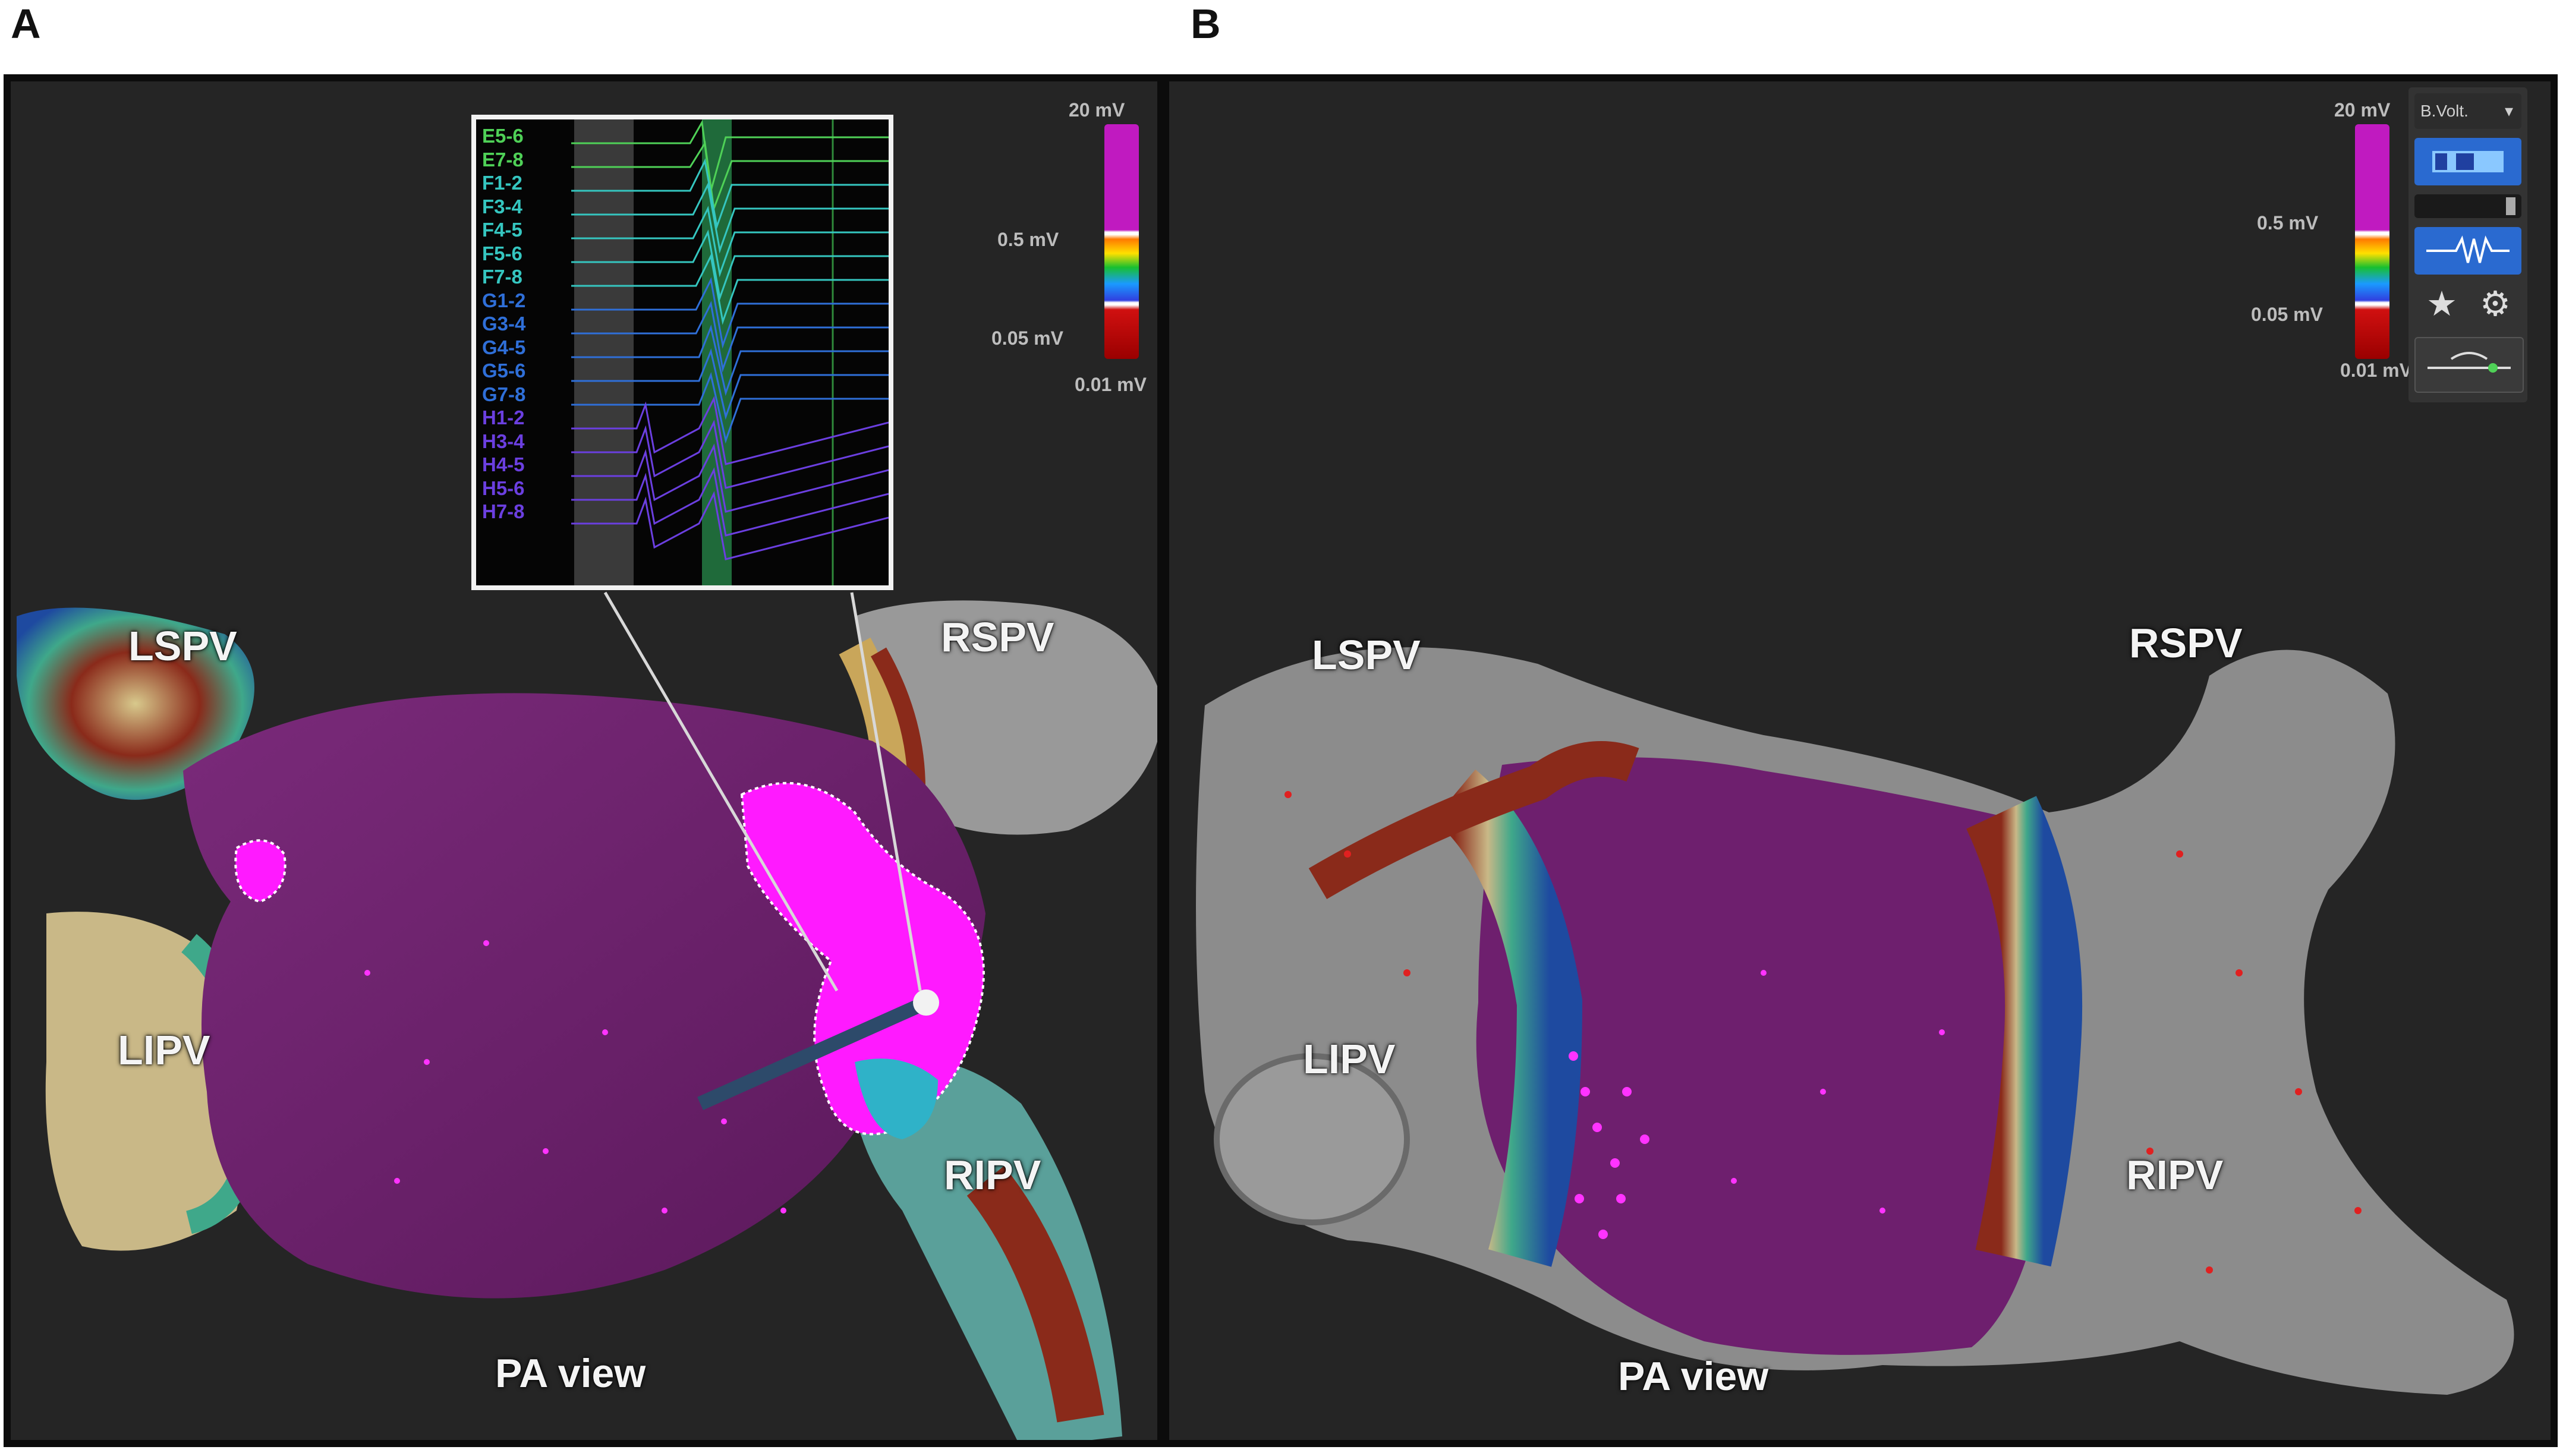 This screenshot has width=2566, height=1456. What do you see at coordinates (2467, 206) in the screenshot?
I see `opacity-slider` at bounding box center [2467, 206].